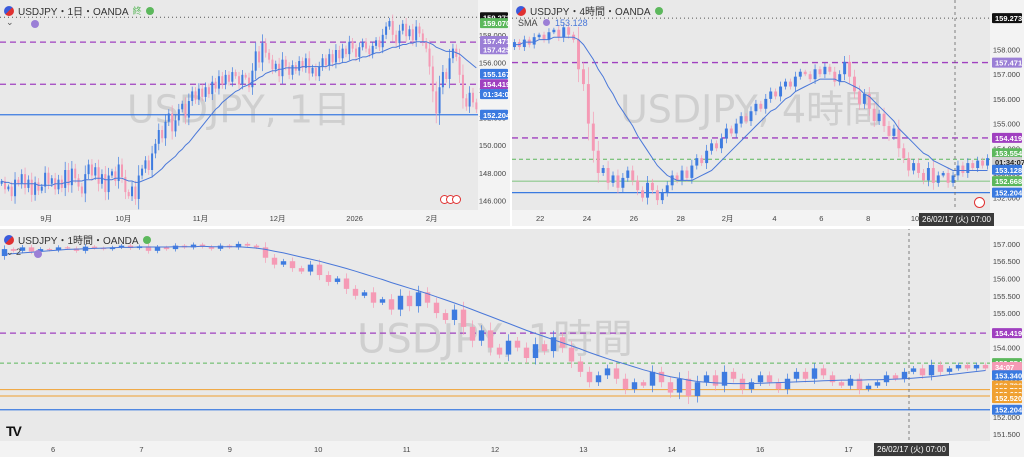  I want to click on price-tick-label: 152.000, so click(1006, 198).